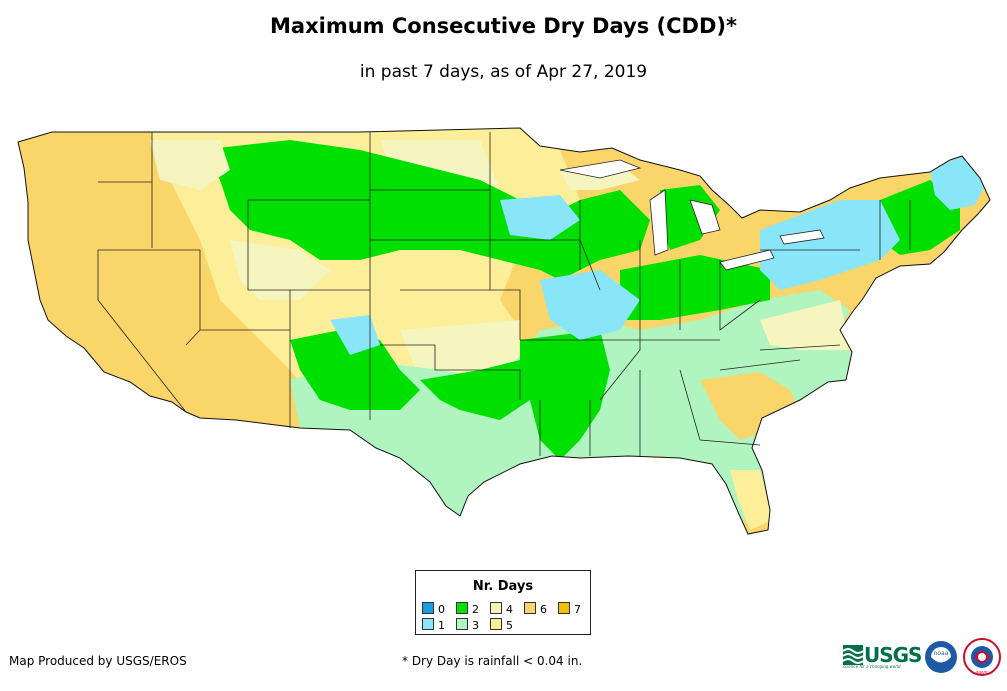 The height and width of the screenshot is (691, 1007). What do you see at coordinates (441, 609) in the screenshot?
I see `legend-label: 0` at bounding box center [441, 609].